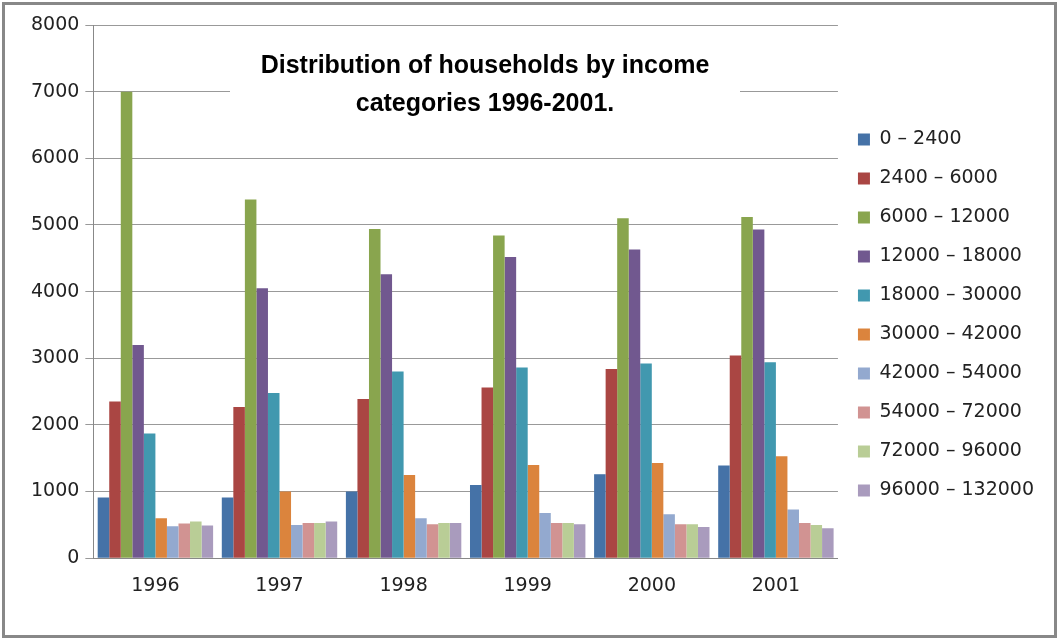 The height and width of the screenshot is (642, 1061). Describe the element at coordinates (920, 137) in the screenshot. I see `legend-label: 0 – 2400` at that location.